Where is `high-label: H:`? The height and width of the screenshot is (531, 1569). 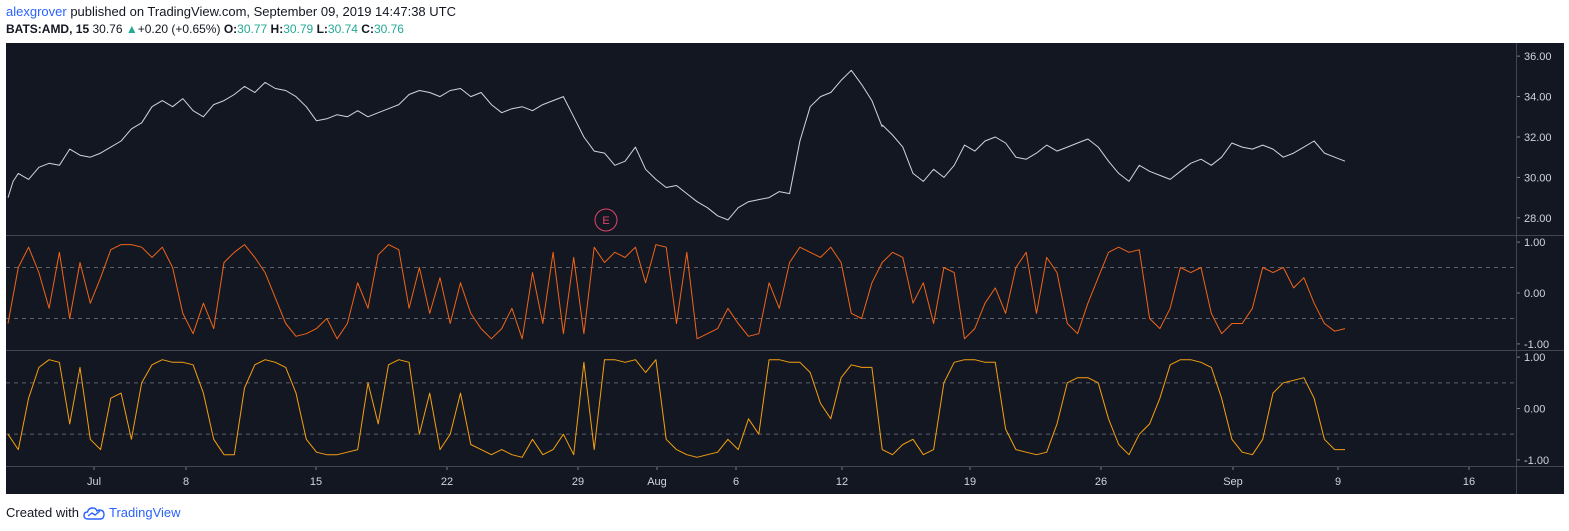
high-label: H: is located at coordinates (277, 29).